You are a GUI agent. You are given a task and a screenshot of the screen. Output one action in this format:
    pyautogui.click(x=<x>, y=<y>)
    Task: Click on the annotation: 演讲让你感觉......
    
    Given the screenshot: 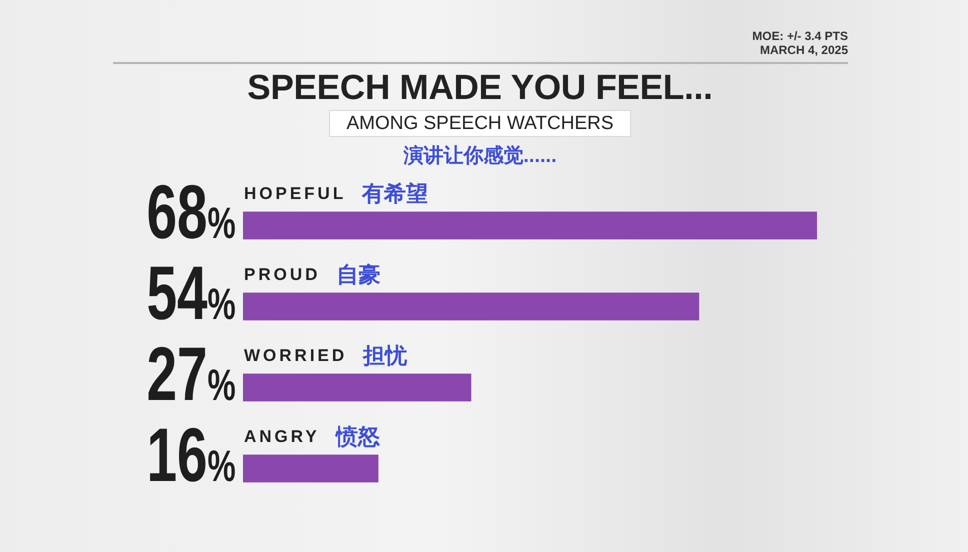 What is the action you would take?
    pyautogui.click(x=480, y=156)
    